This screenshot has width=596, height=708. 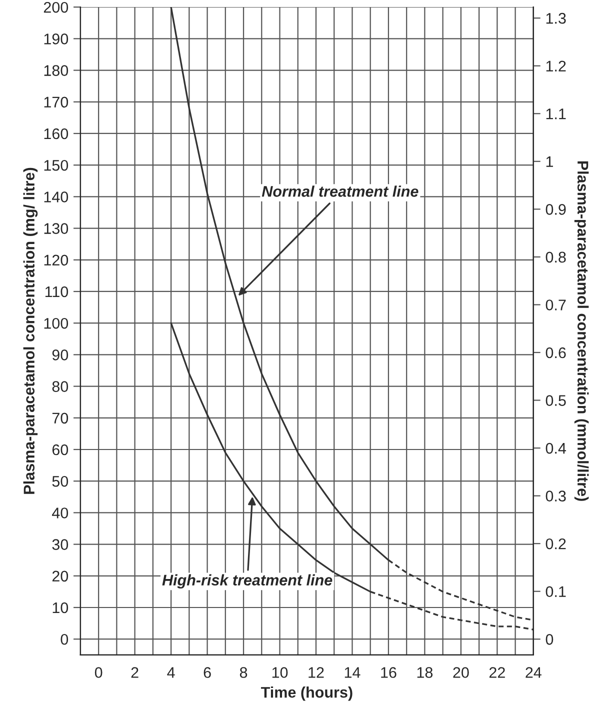 What do you see at coordinates (56, 7) in the screenshot?
I see `y-tick-label: 200` at bounding box center [56, 7].